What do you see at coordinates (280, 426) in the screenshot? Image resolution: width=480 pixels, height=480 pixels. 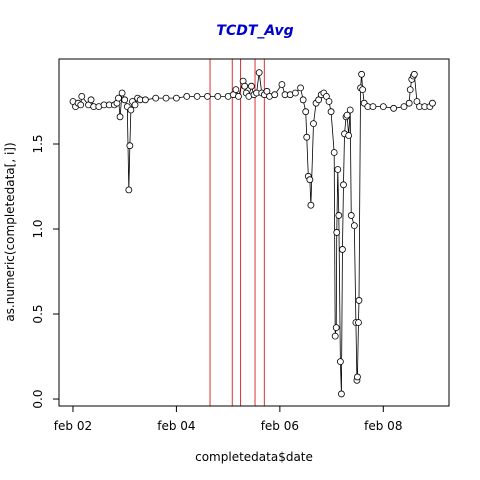 I see `x-tick-label: feb 06` at bounding box center [280, 426].